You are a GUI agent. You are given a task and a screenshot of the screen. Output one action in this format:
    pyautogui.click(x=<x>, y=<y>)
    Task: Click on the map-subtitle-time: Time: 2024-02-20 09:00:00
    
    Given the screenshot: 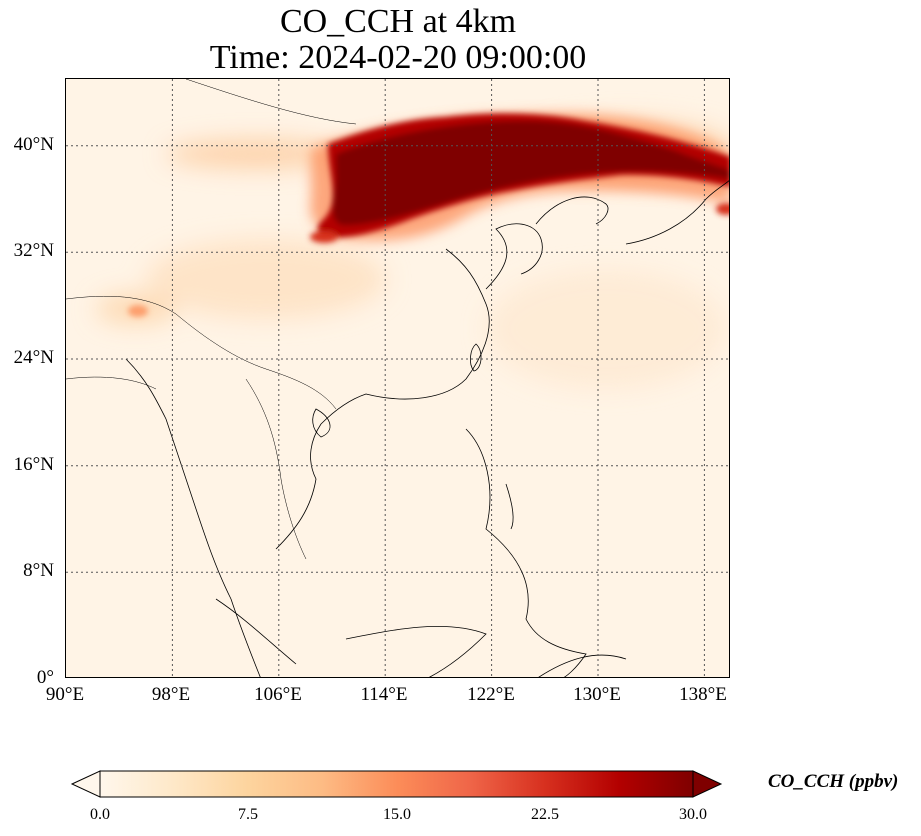 What is the action you would take?
    pyautogui.click(x=398, y=57)
    